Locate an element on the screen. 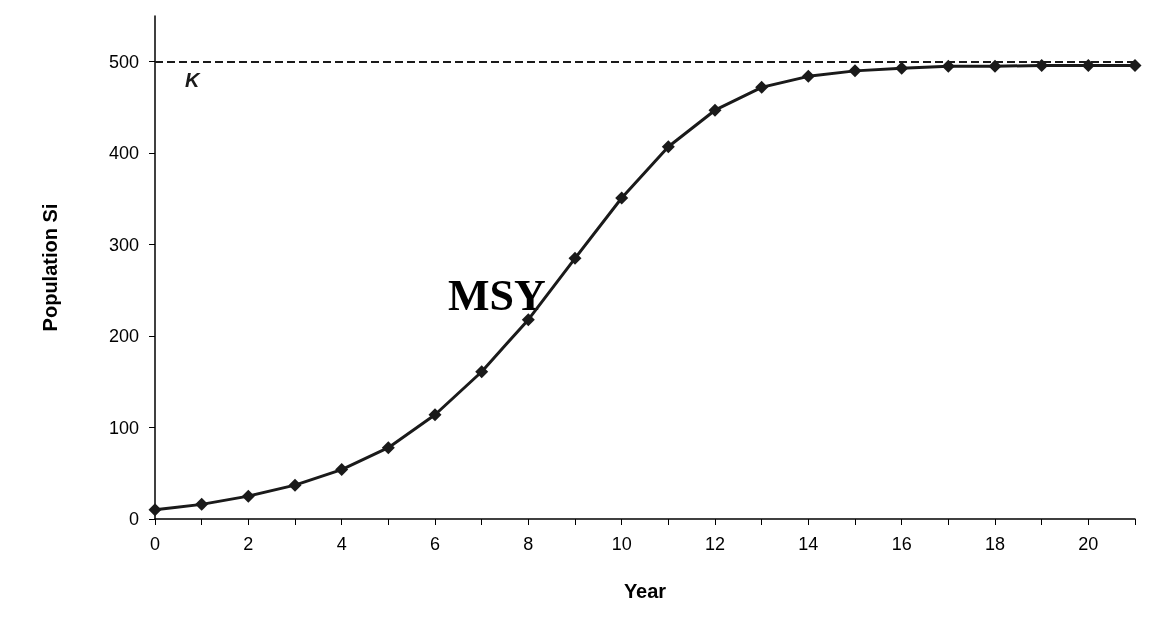  y-tick-label: 200 is located at coordinates (123, 336).